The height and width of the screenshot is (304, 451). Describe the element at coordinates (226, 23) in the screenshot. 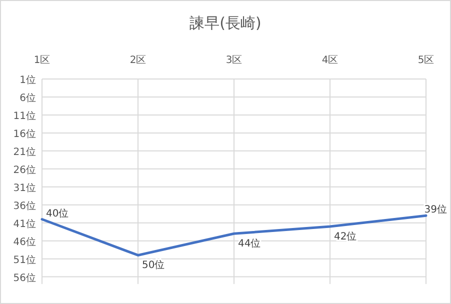

I see `title: 諫早(長崎)` at that location.